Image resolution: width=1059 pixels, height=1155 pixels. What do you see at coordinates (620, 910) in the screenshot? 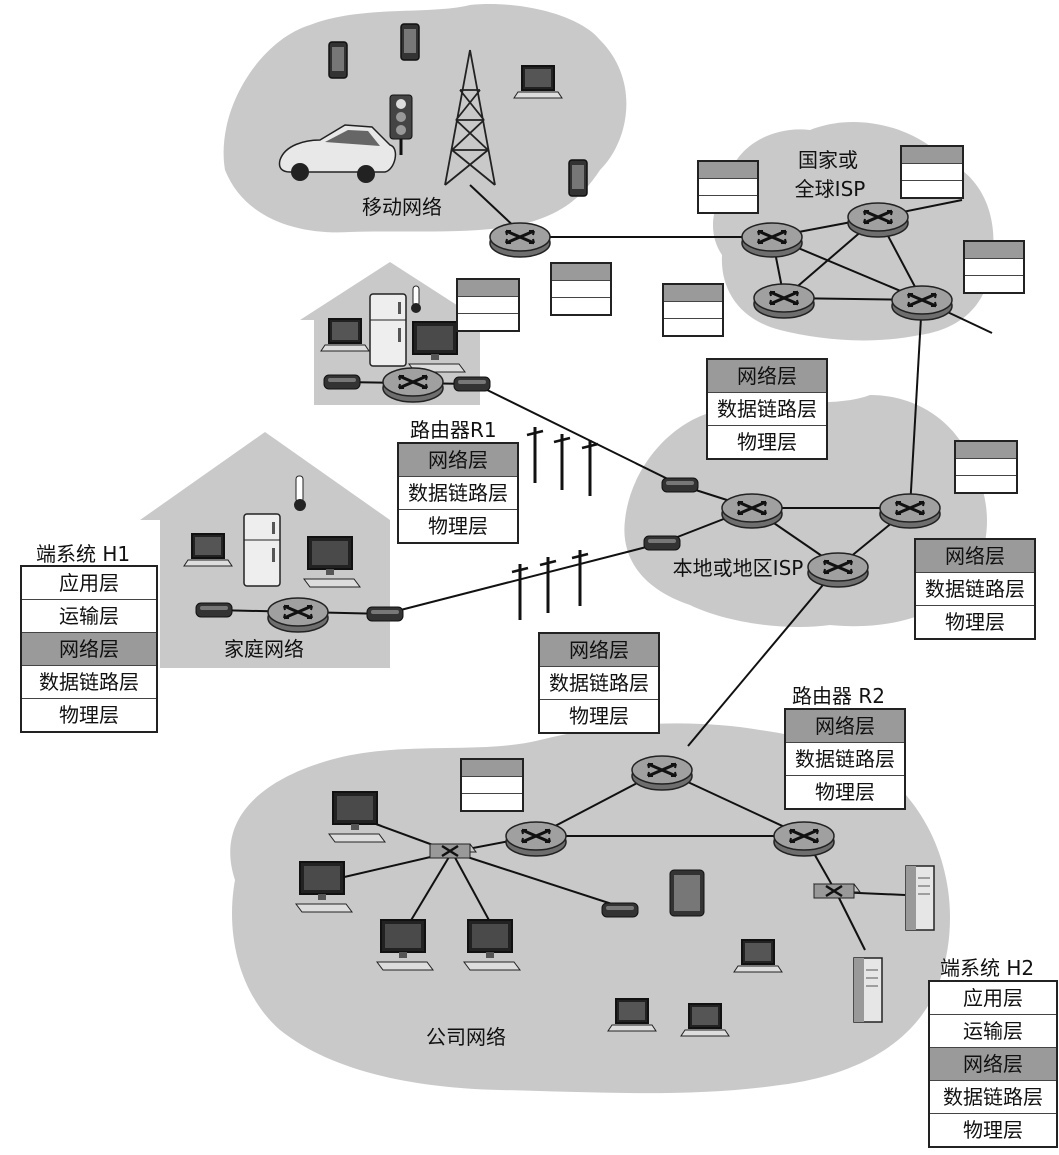
I see `wireless-access-point-icon` at bounding box center [620, 910].